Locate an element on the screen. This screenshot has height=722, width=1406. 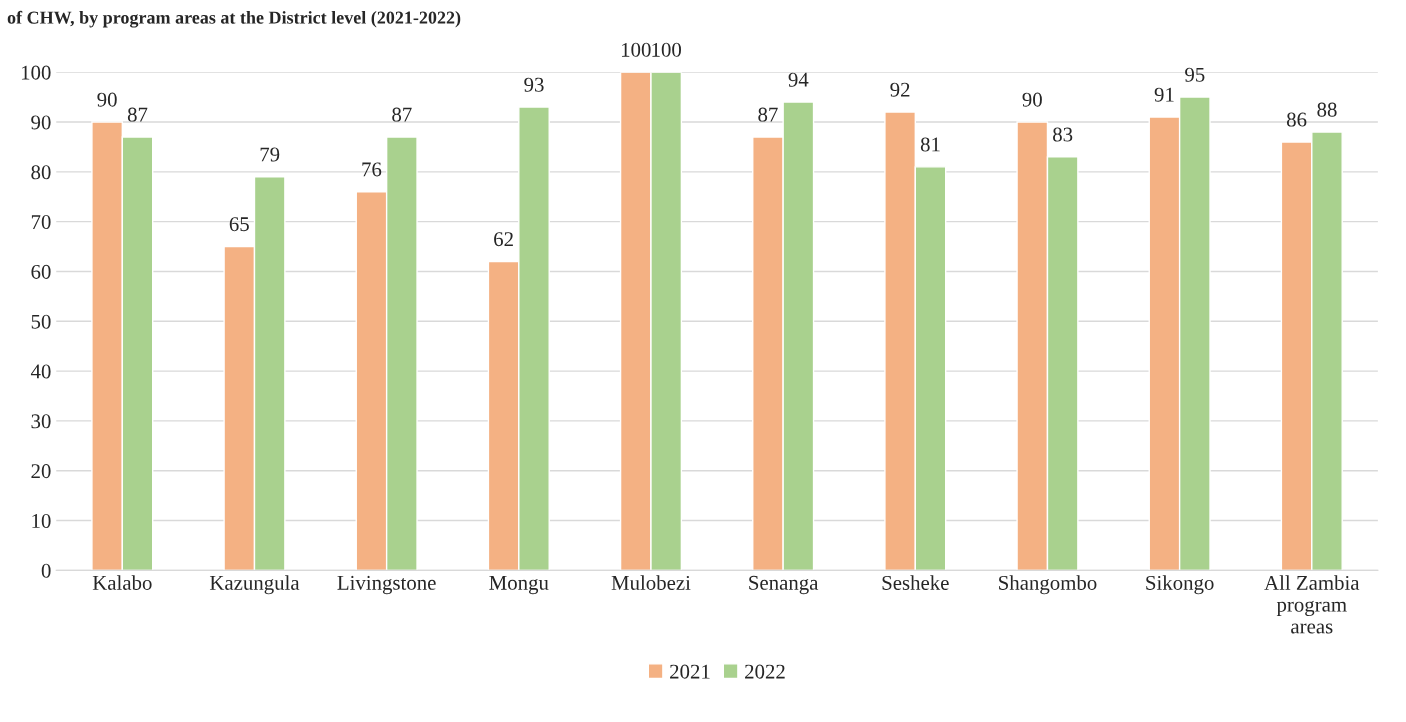
data-label: 62 is located at coordinates (503, 239).